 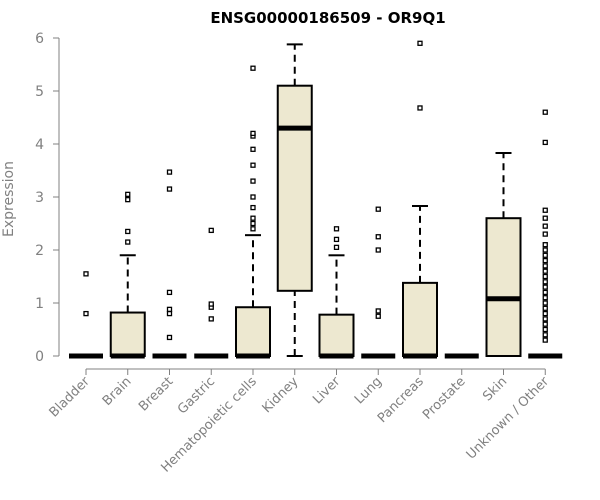 I want to click on x-tick-label: Lung, so click(x=368, y=390).